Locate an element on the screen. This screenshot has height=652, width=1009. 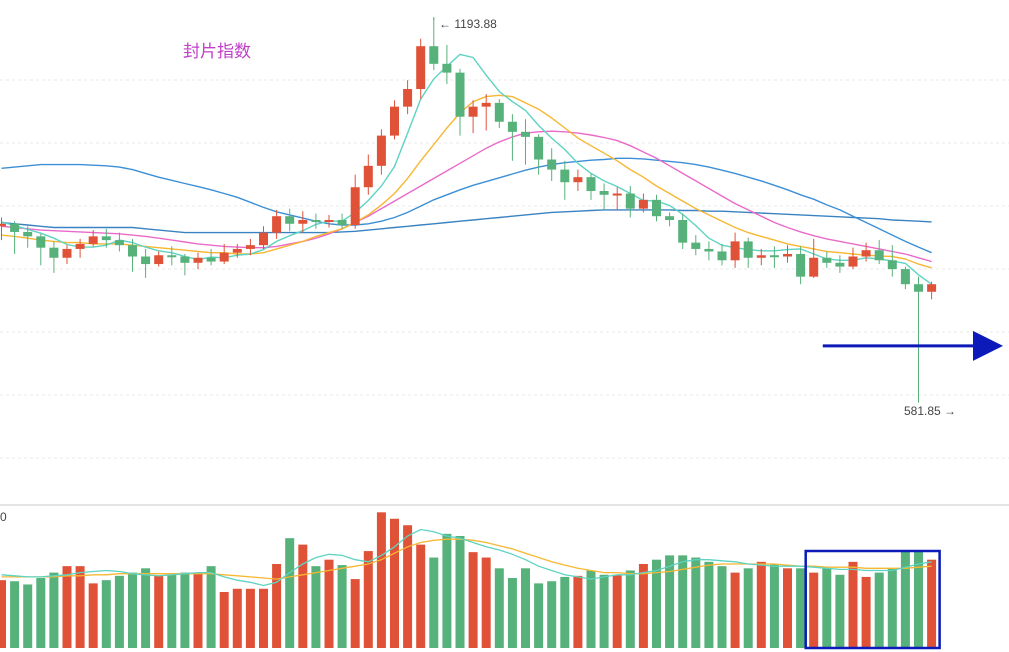
ma60-line is located at coordinates (466, 205).